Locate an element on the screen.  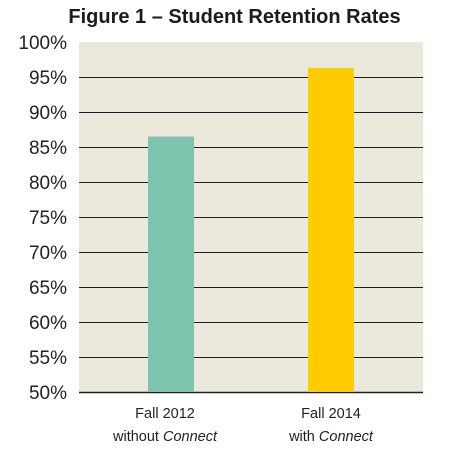
y-tick-label: 100% is located at coordinates (42, 43).